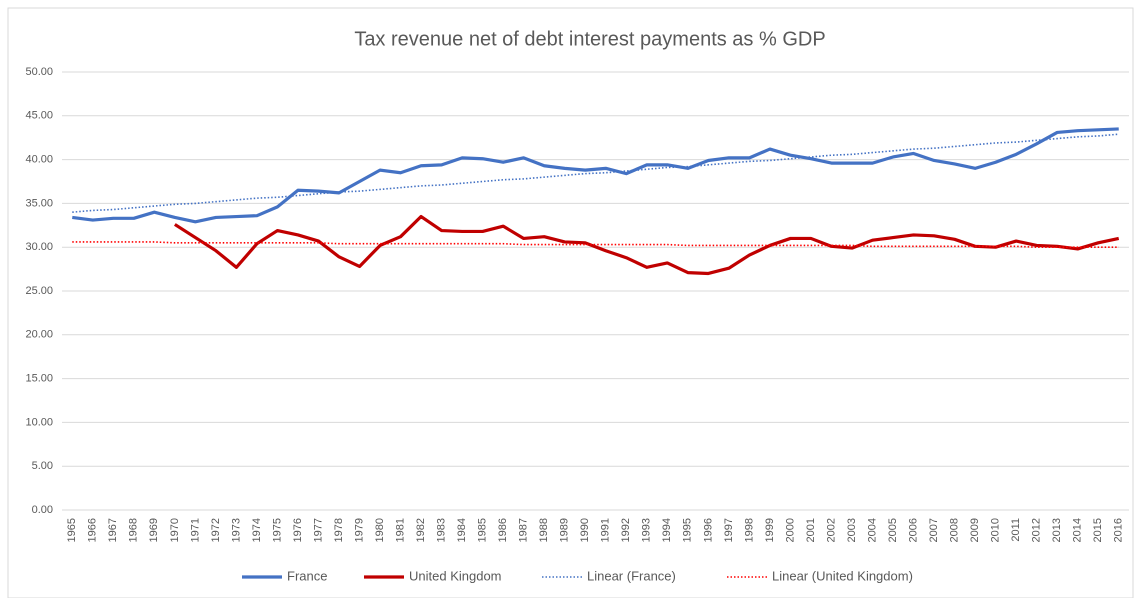 This screenshot has width=1138, height=598. I want to click on x-tick-label: 1976, so click(298, 530).